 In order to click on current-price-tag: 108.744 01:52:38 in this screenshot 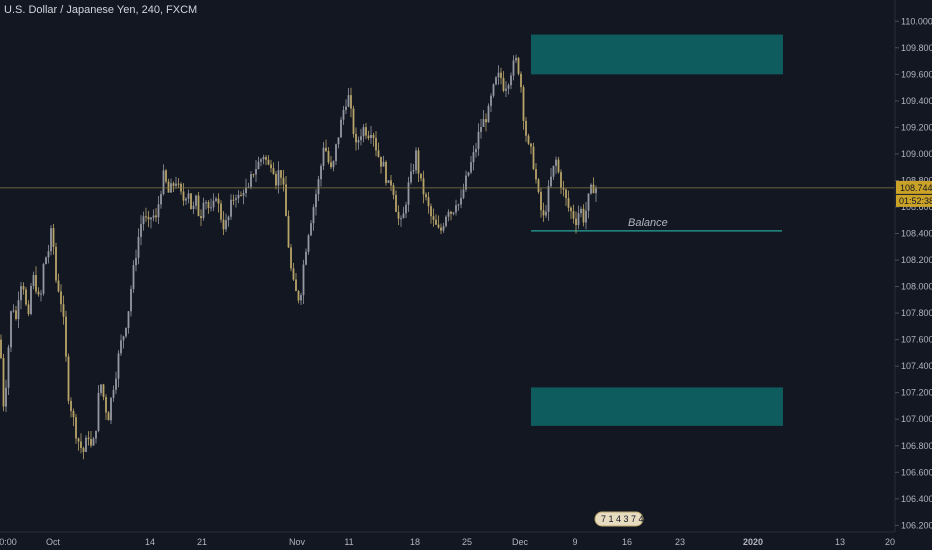, I will do `click(914, 193)`.